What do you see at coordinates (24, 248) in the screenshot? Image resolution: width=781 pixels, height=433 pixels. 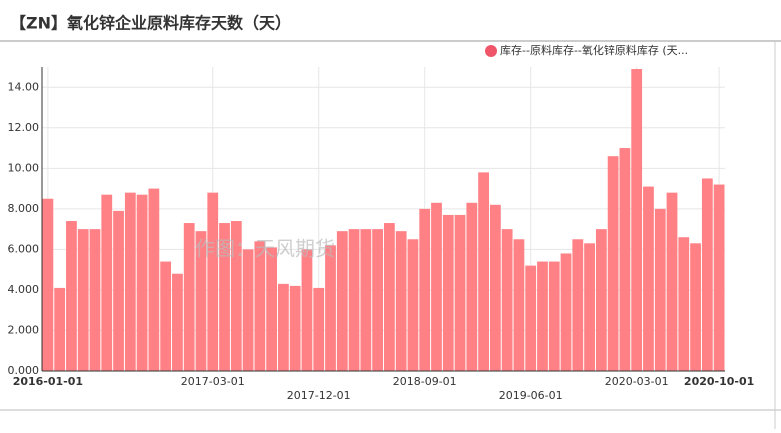 I see `y-tick-label: 6.000` at bounding box center [24, 248].